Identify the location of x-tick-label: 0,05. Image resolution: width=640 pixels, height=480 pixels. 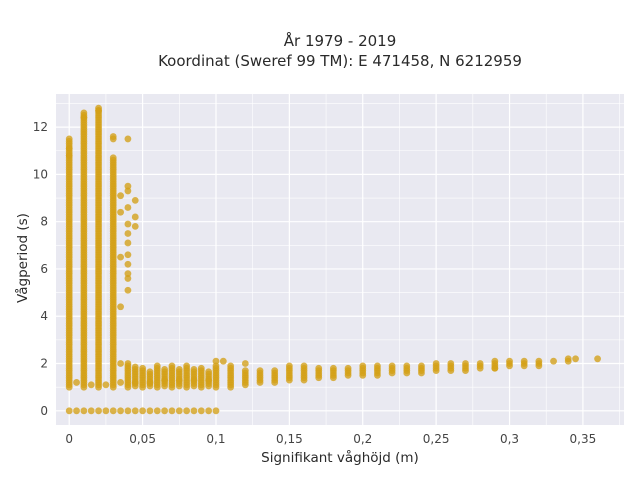
(142, 439).